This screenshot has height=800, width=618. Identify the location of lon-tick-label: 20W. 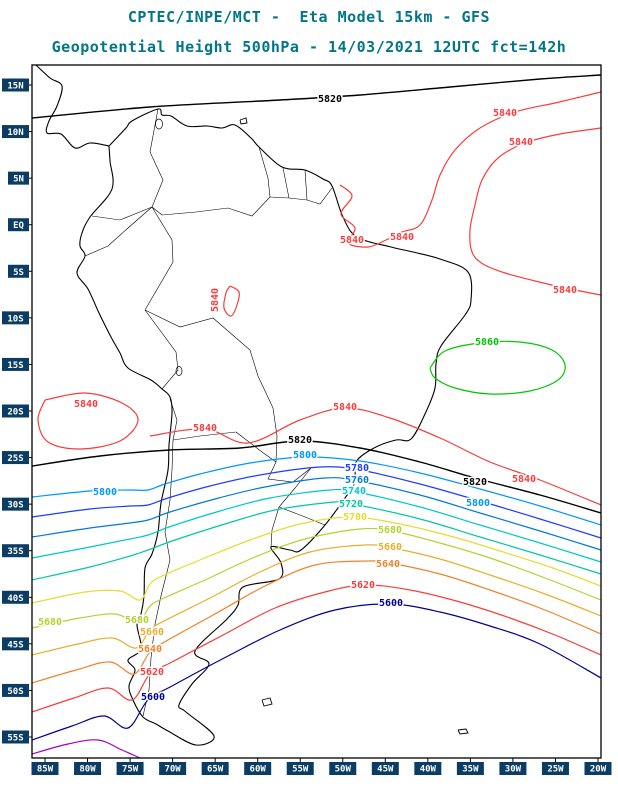
(598, 770).